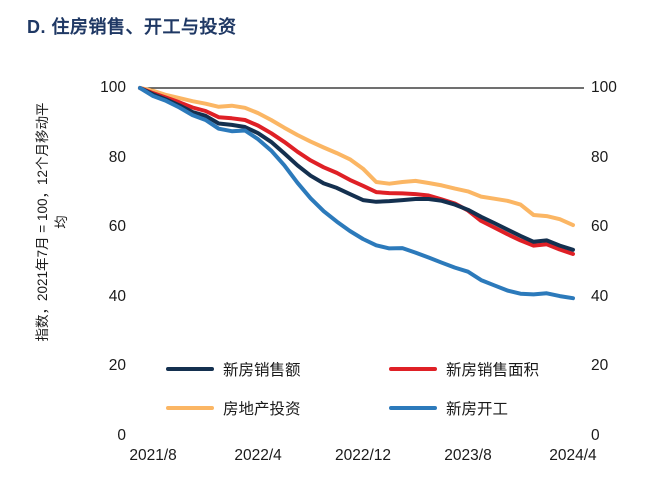  What do you see at coordinates (262, 409) in the screenshot?
I see `legend-label: 房地产投资` at bounding box center [262, 409].